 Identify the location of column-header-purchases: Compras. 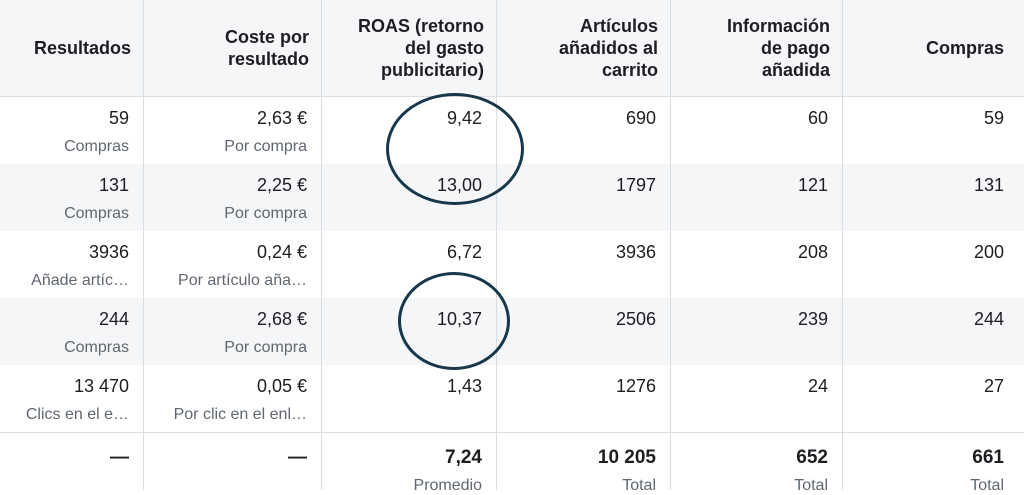
(933, 48).